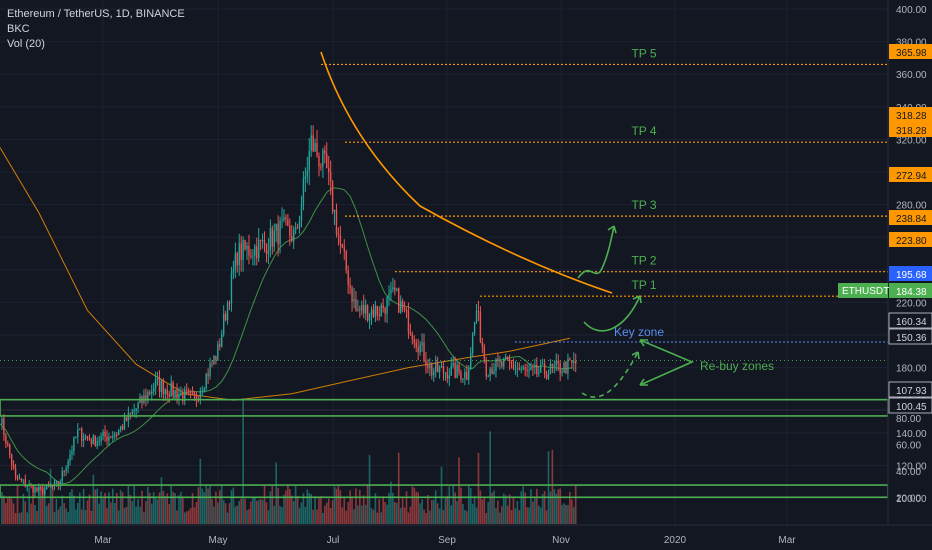 The width and height of the screenshot is (932, 550). What do you see at coordinates (612, 229) in the screenshot?
I see `arrowhead` at bounding box center [612, 229].